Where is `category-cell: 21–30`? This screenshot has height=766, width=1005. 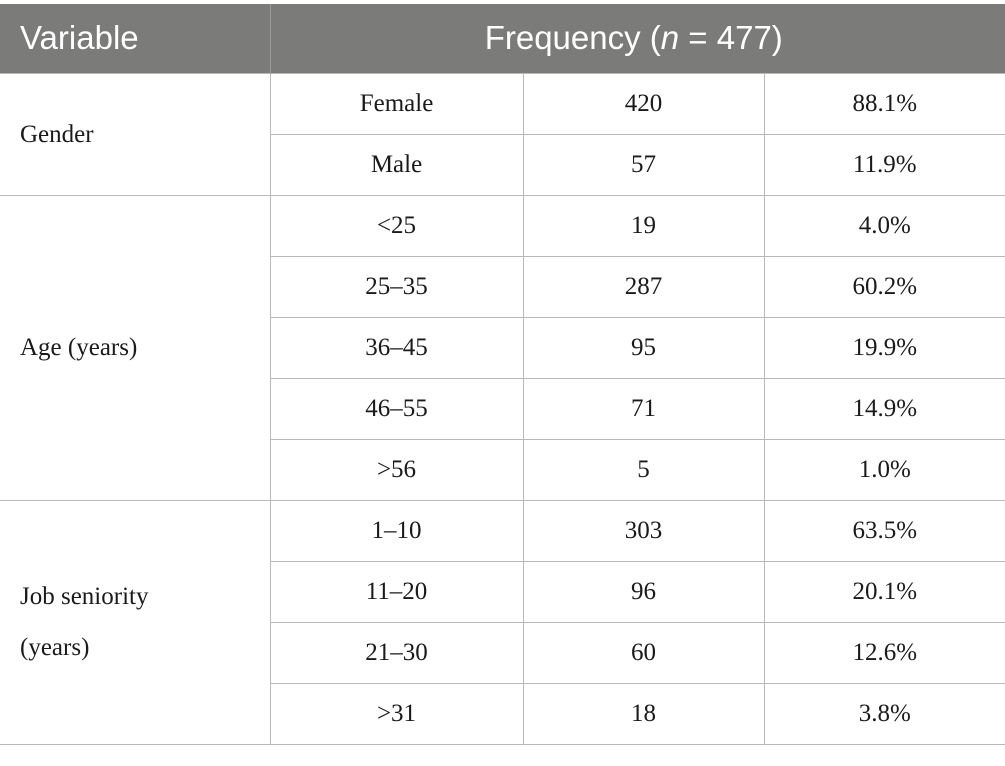
category-cell: 21–30 is located at coordinates (397, 652).